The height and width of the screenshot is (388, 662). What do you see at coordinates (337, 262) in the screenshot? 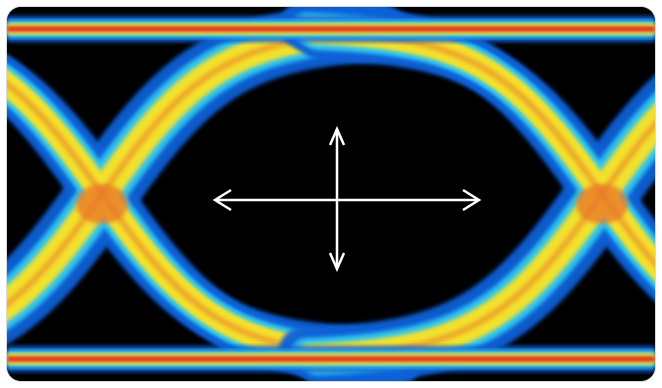
I see `eye-height-arrowhead-bottom` at bounding box center [337, 262].